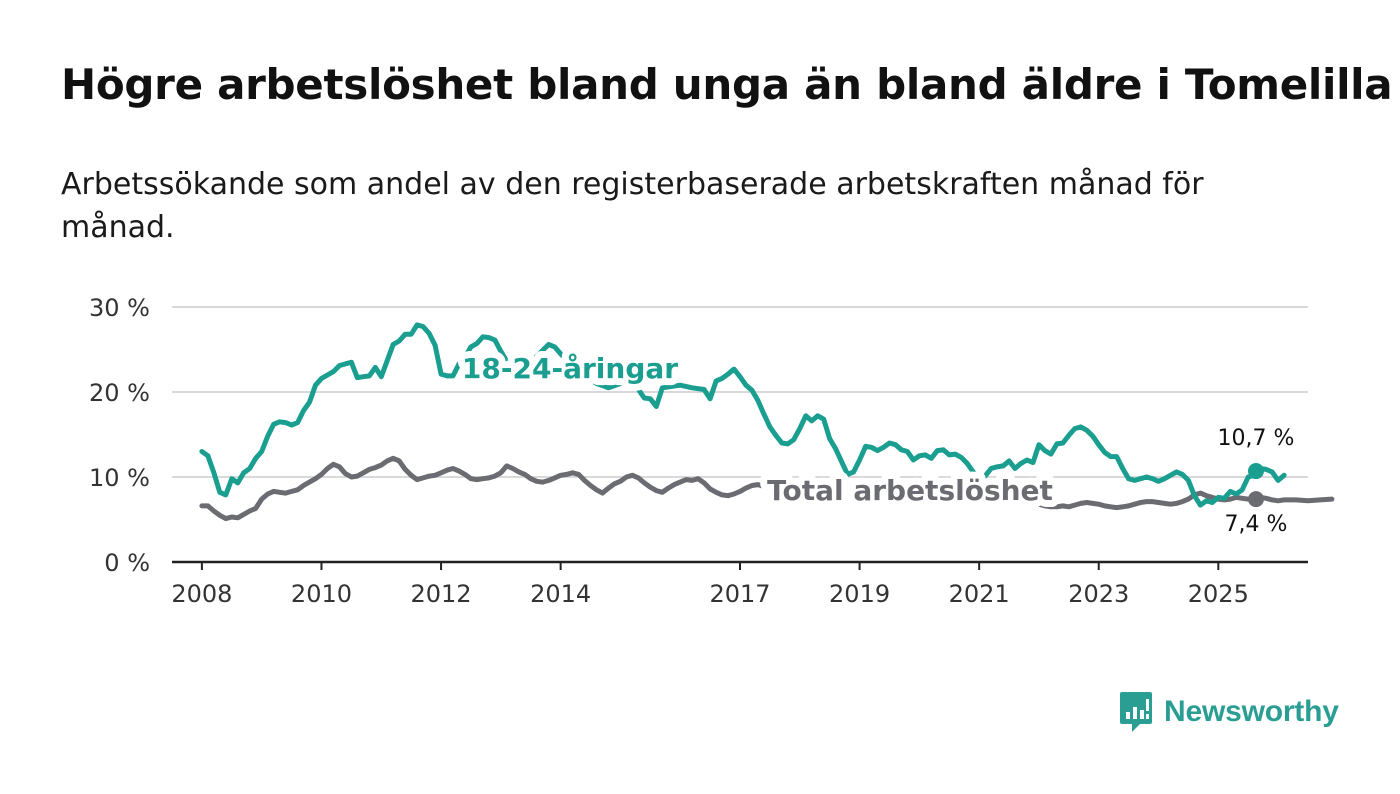  I want to click on newsworthy-logo-icon, so click(1136, 712).